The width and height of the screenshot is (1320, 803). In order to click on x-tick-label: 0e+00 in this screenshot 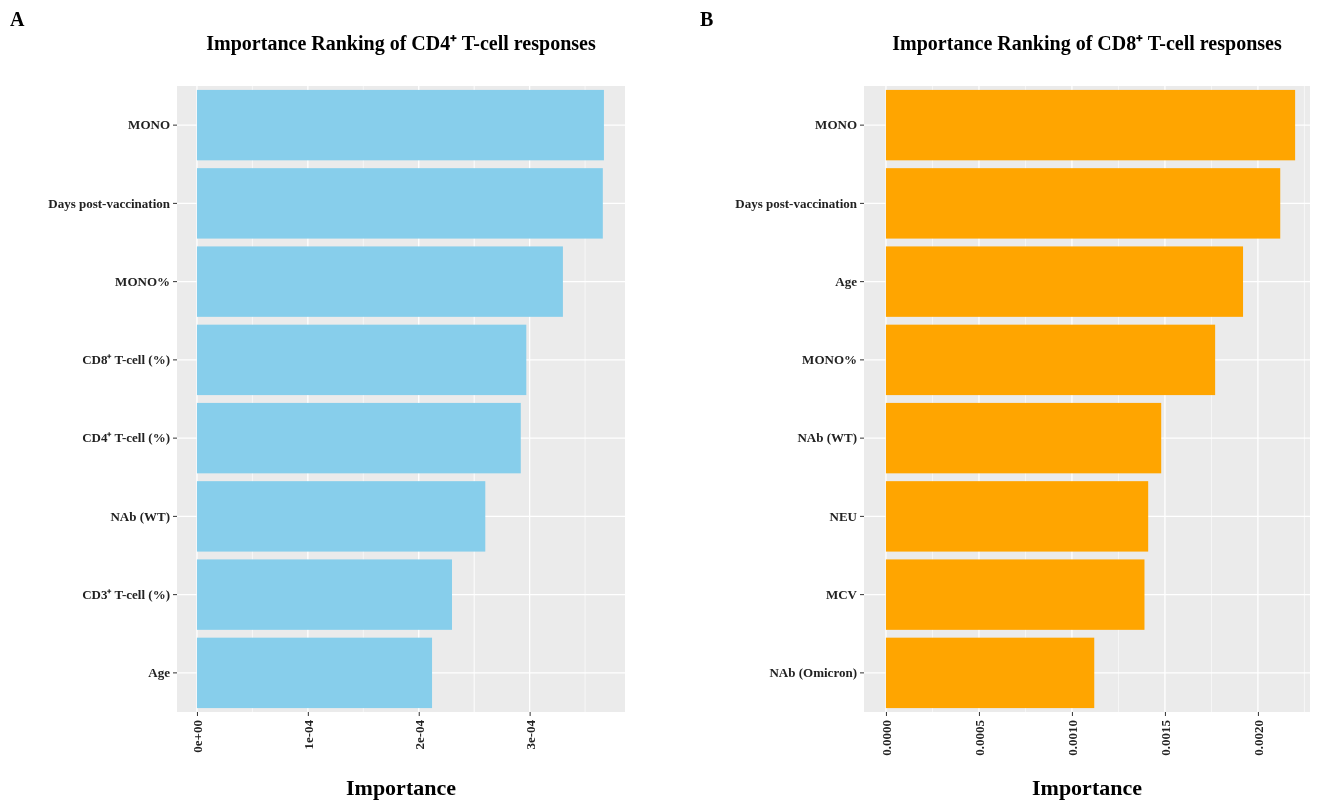, I will do `click(198, 736)`.